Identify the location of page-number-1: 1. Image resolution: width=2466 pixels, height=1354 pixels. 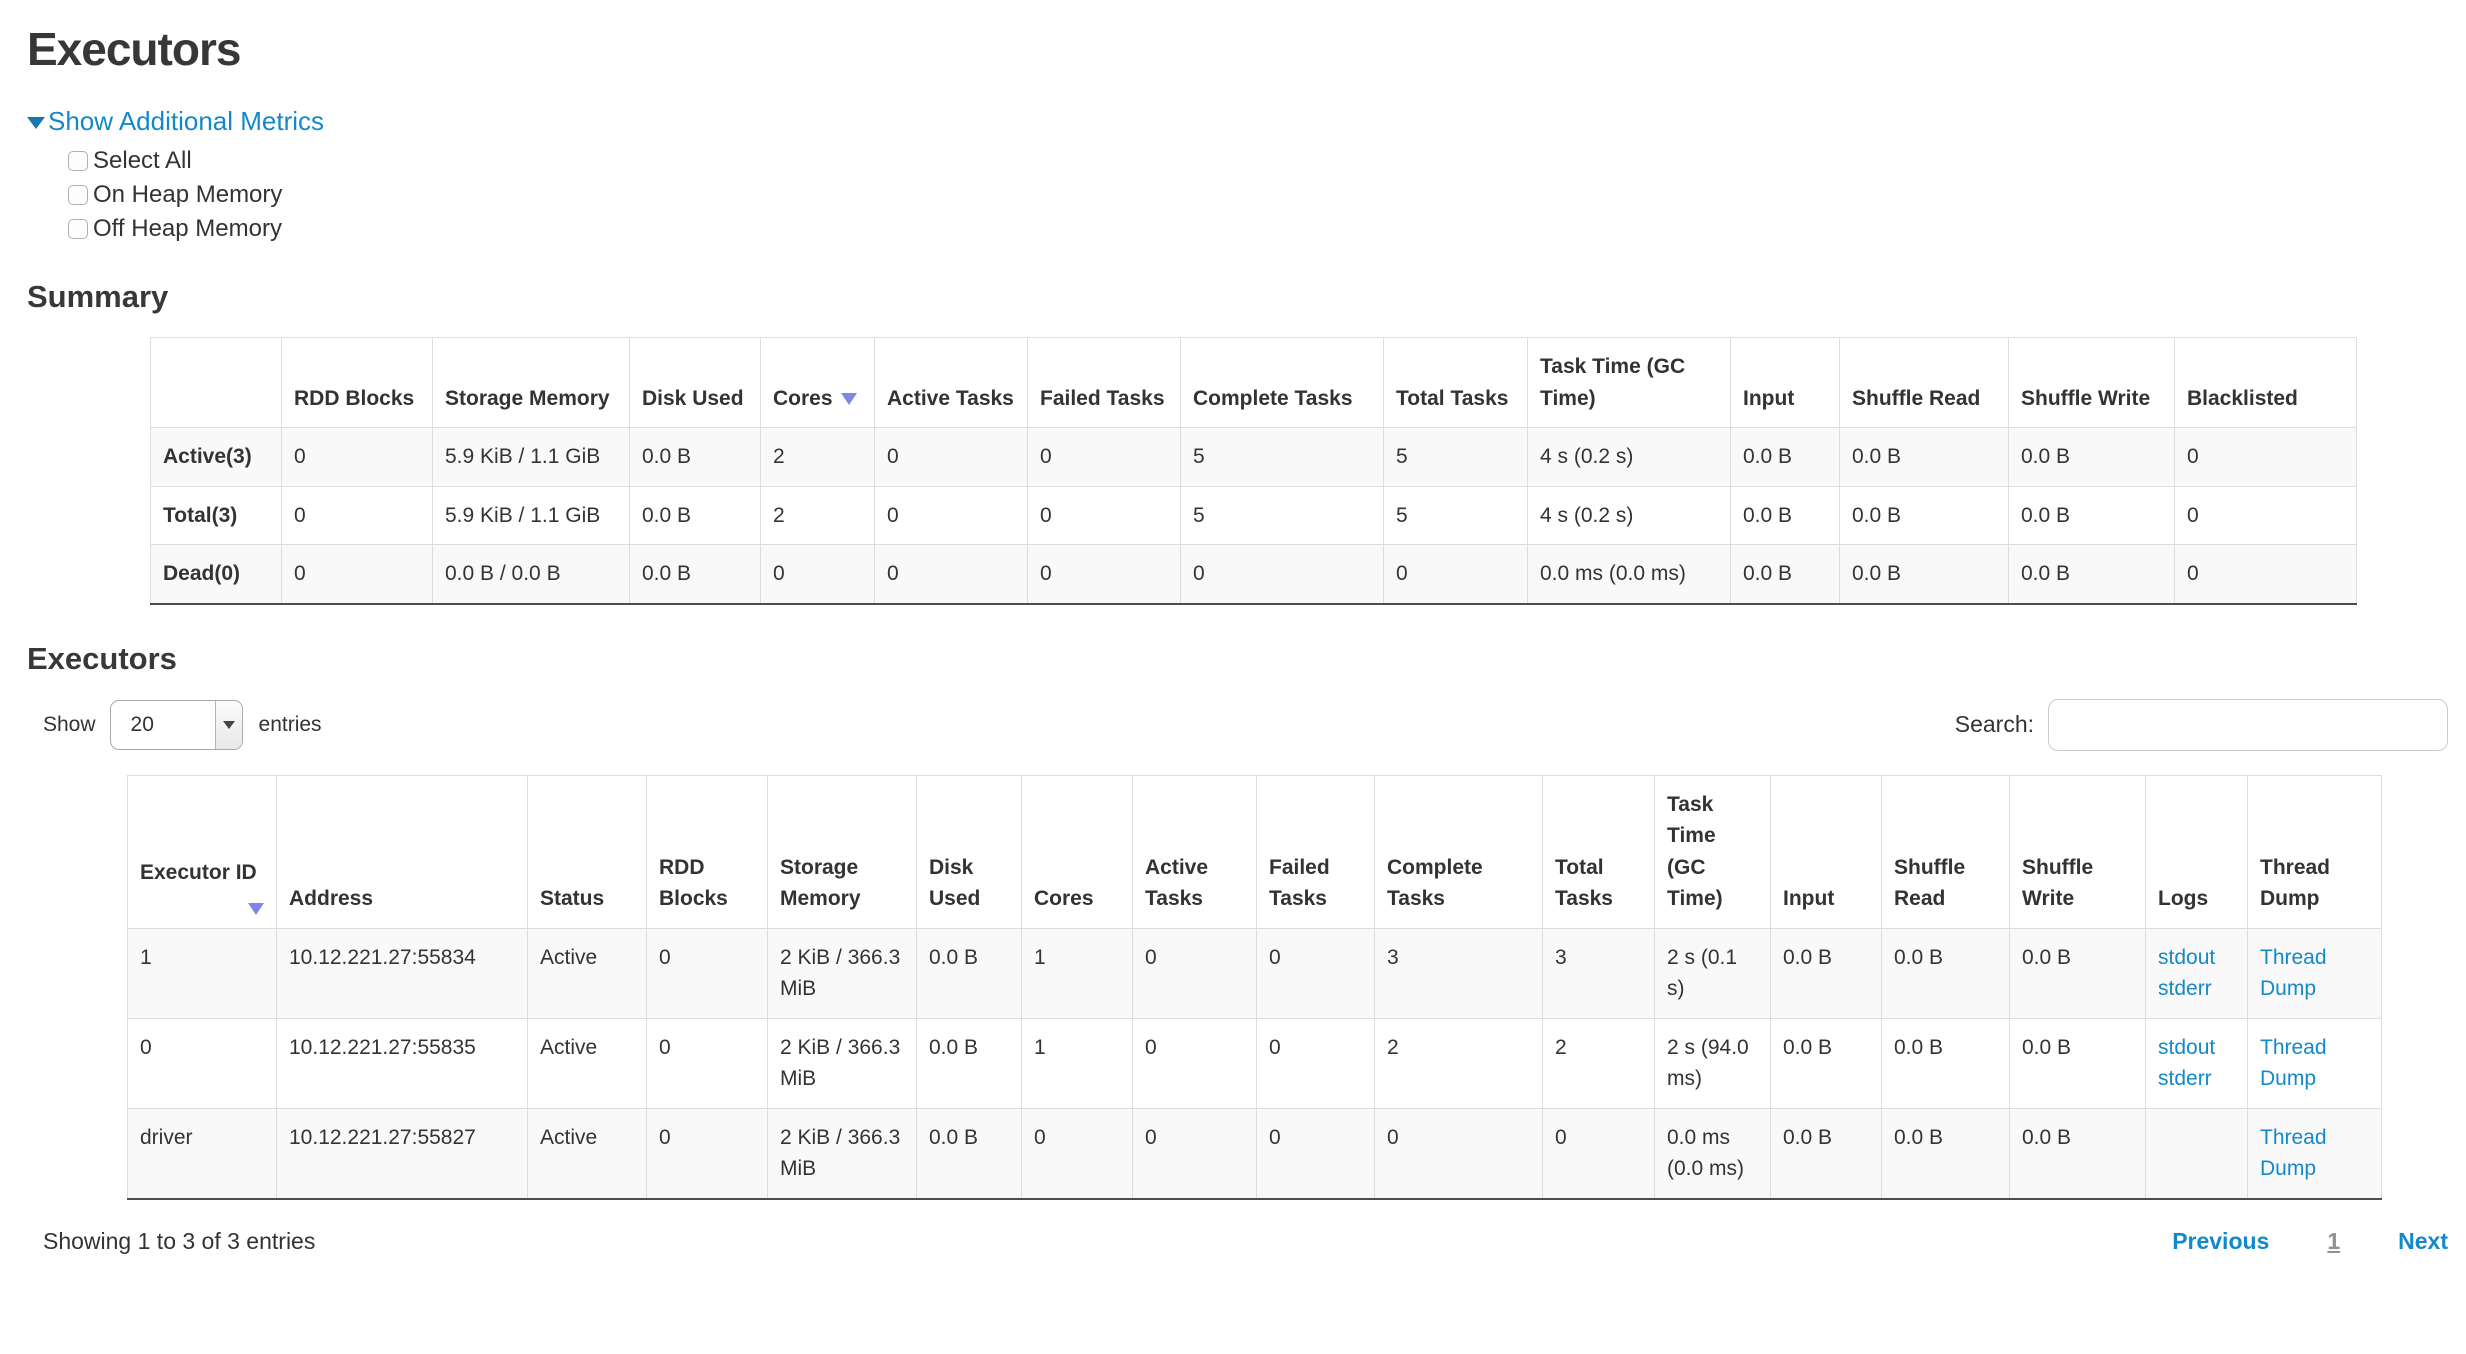
(2334, 1240).